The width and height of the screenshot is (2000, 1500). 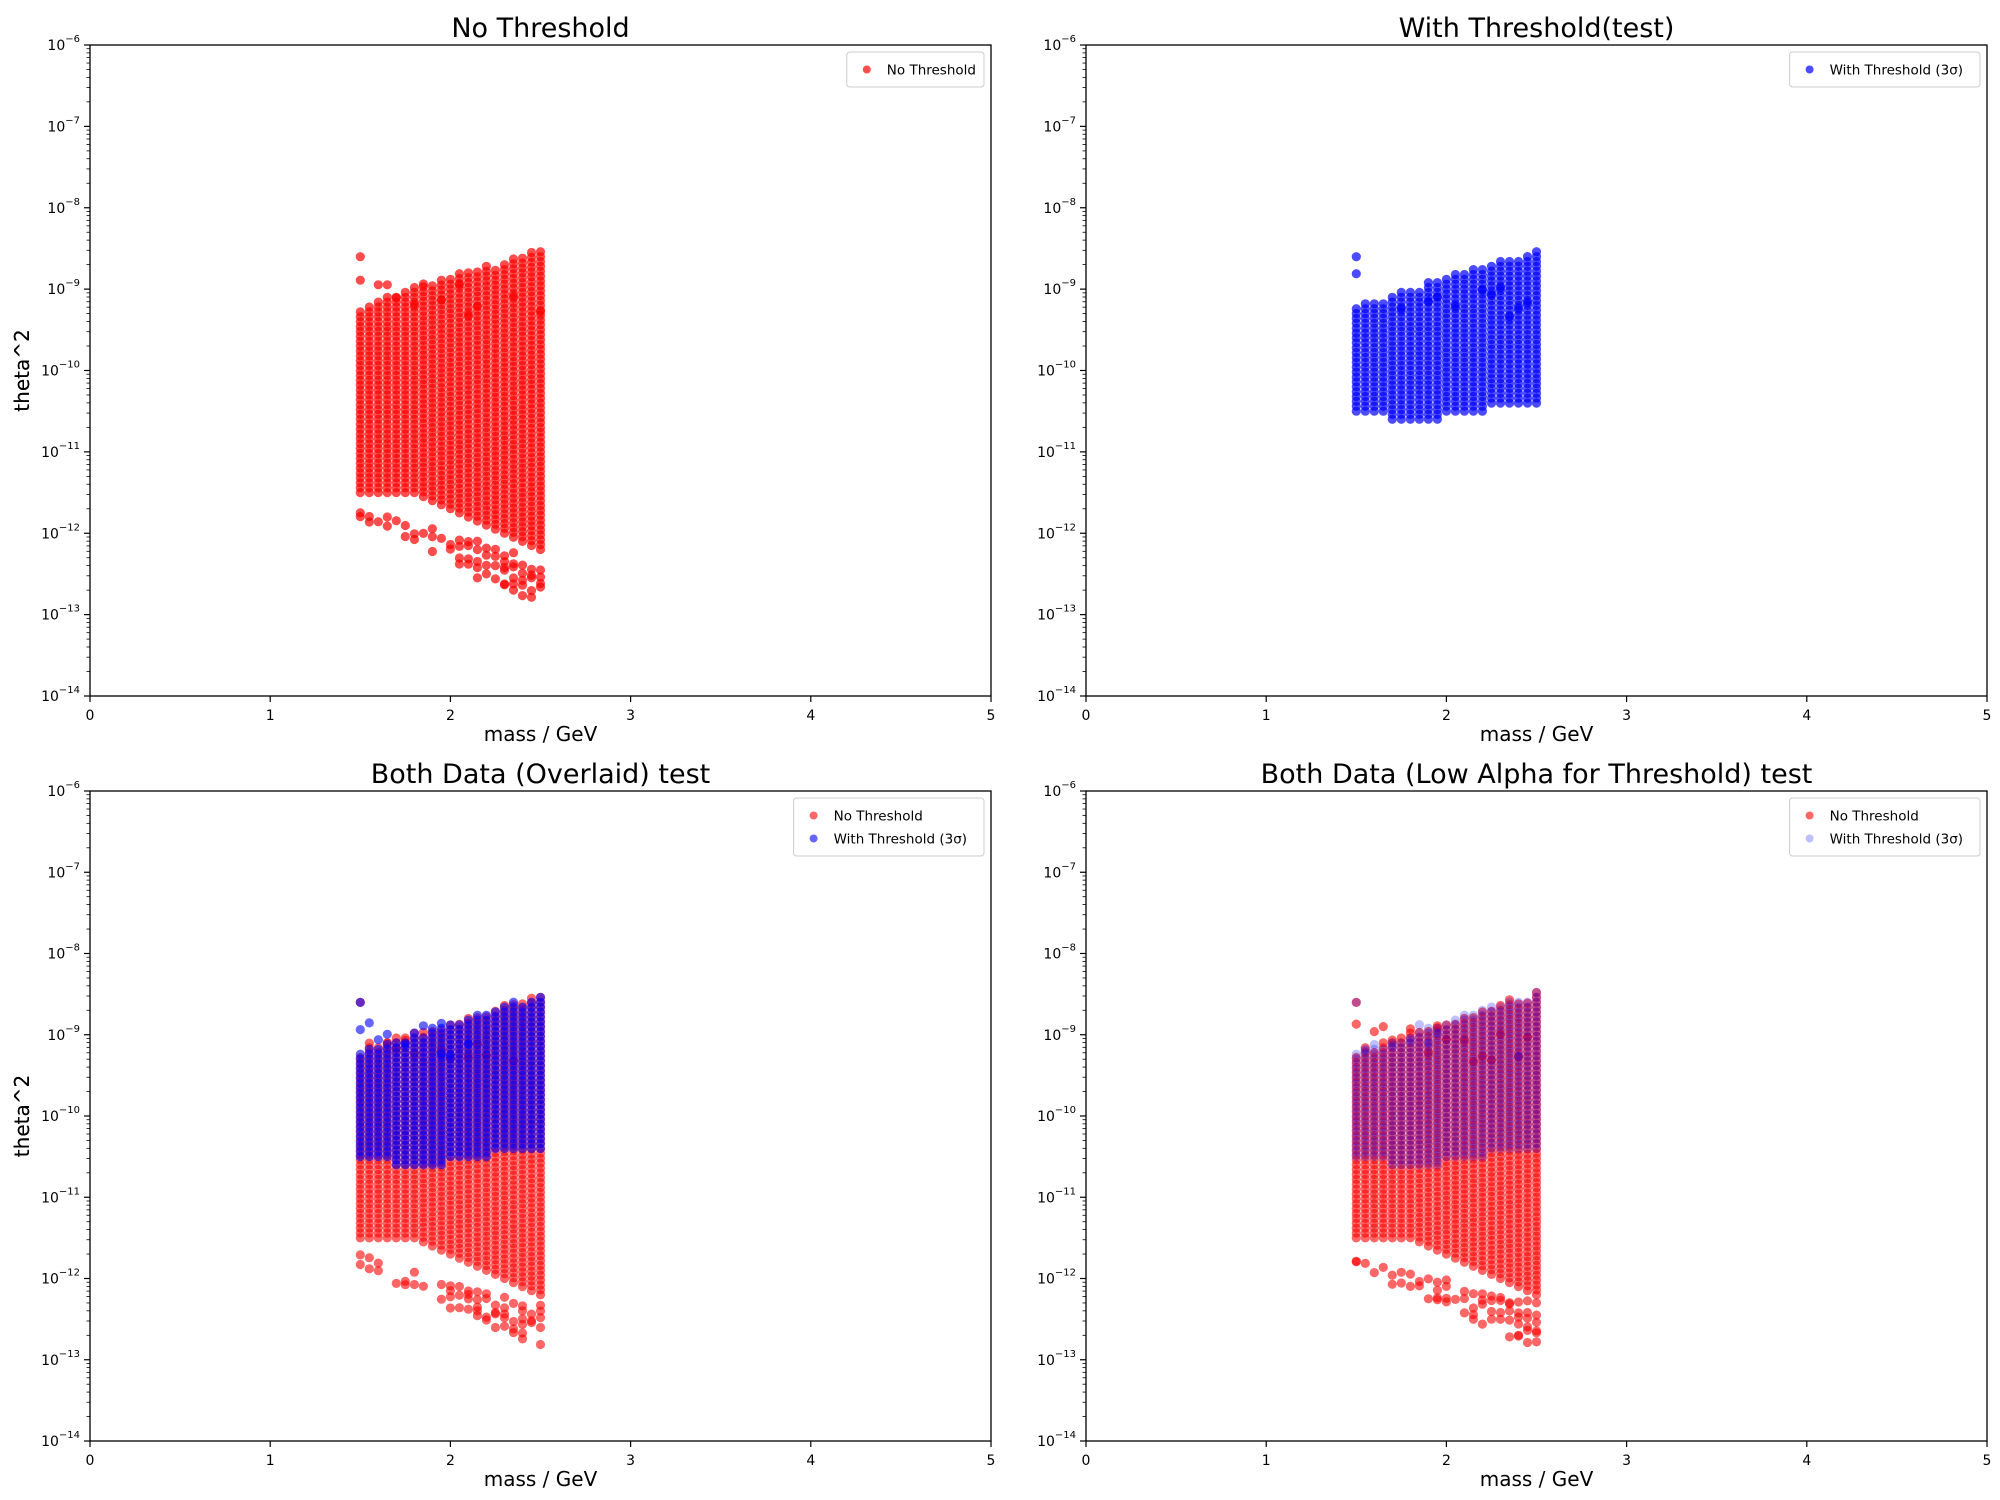 I want to click on y-tick-label: 10⁻⁹, so click(x=63, y=288).